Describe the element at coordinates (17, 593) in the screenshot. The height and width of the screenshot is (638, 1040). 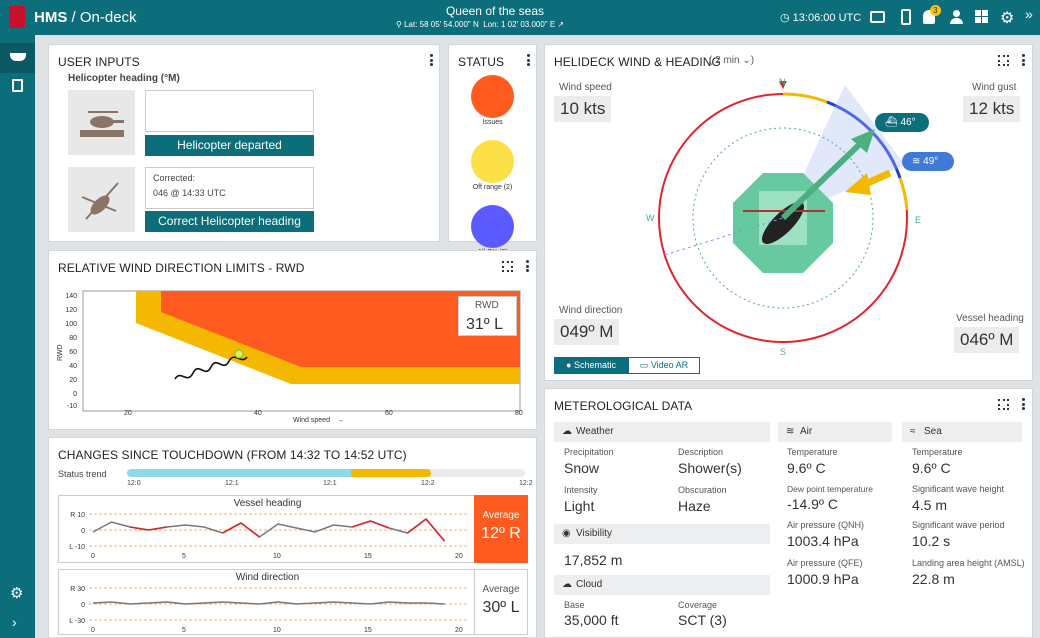
I see `settings-icon: ⚙` at that location.